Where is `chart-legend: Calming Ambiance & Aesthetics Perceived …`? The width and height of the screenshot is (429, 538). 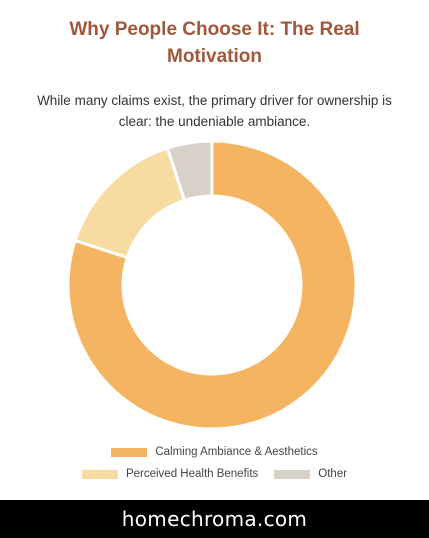
chart-legend: Calming Ambiance & Aesthetics Perceived … is located at coordinates (214, 463).